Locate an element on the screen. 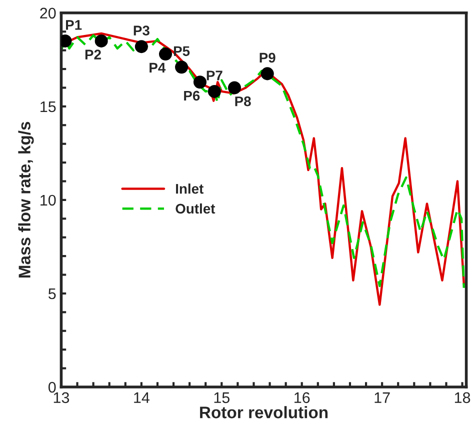  x-tick-label: 13 is located at coordinates (62, 398).